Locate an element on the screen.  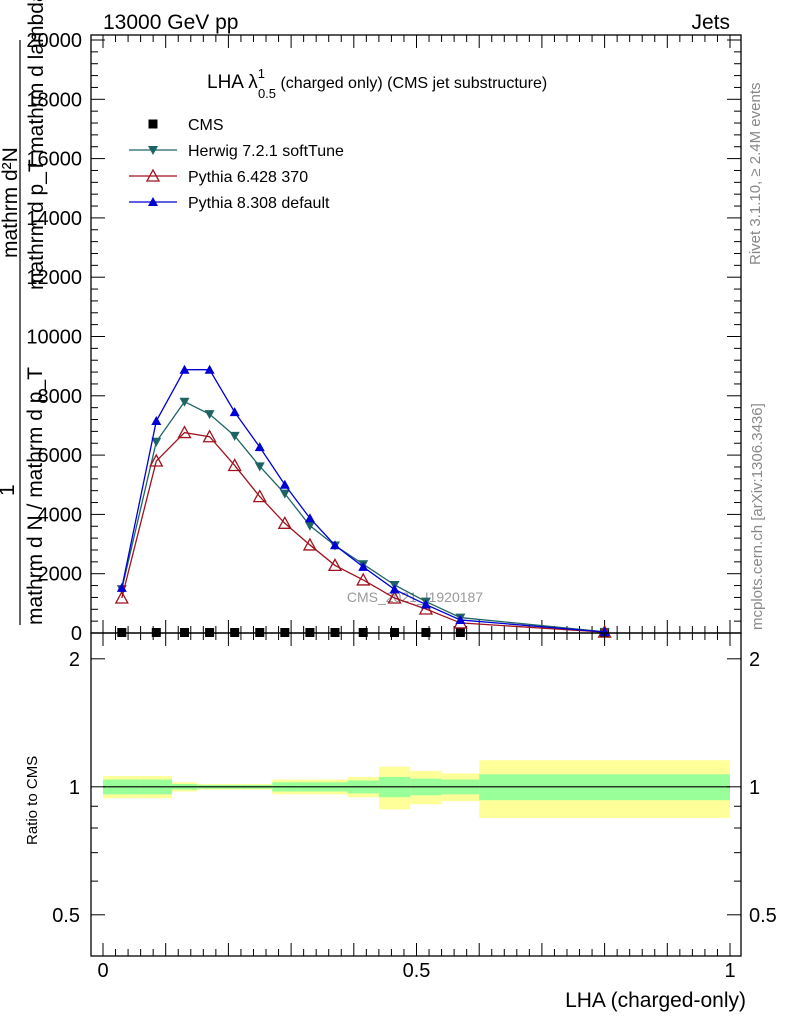
energy-label: 13000 GeV pp is located at coordinates (170, 22).